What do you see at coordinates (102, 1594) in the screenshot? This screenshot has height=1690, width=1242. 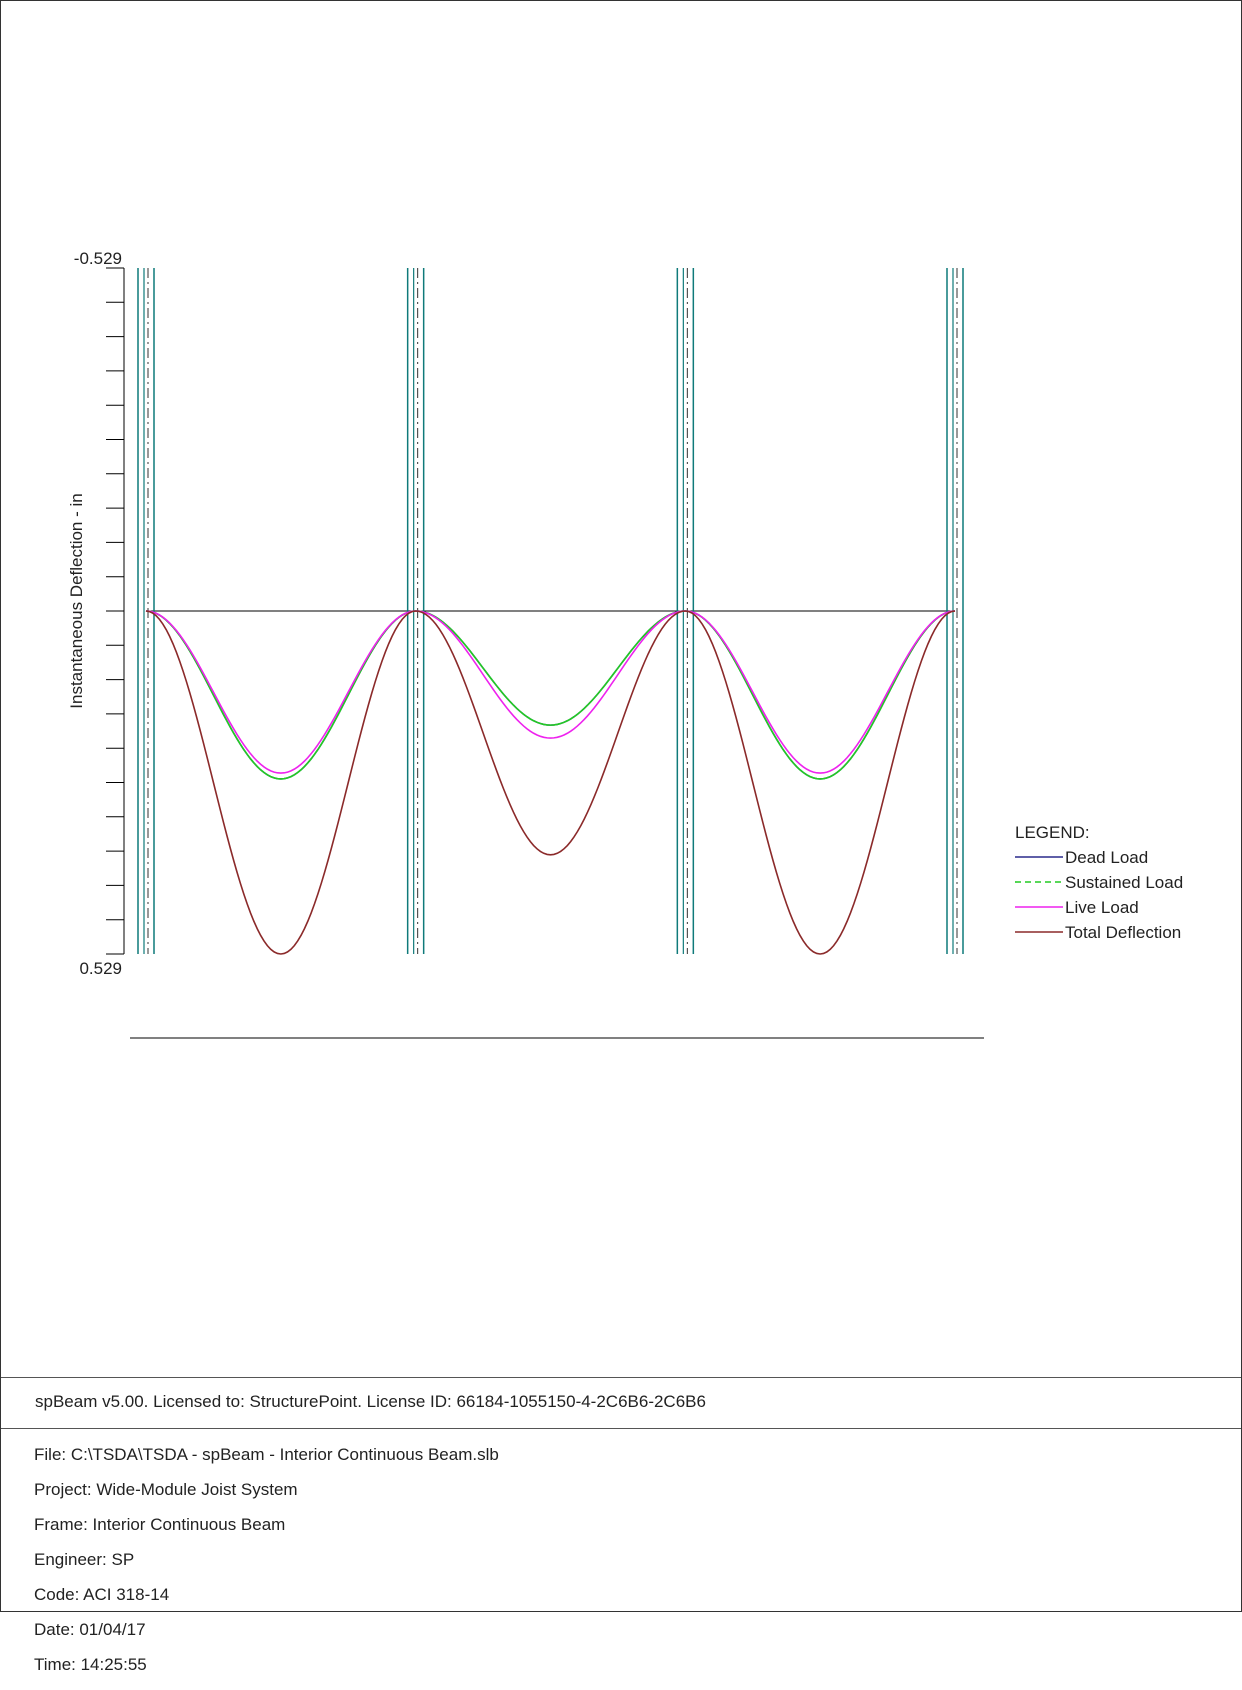 I see `design-code: Code: ACI 318-14` at bounding box center [102, 1594].